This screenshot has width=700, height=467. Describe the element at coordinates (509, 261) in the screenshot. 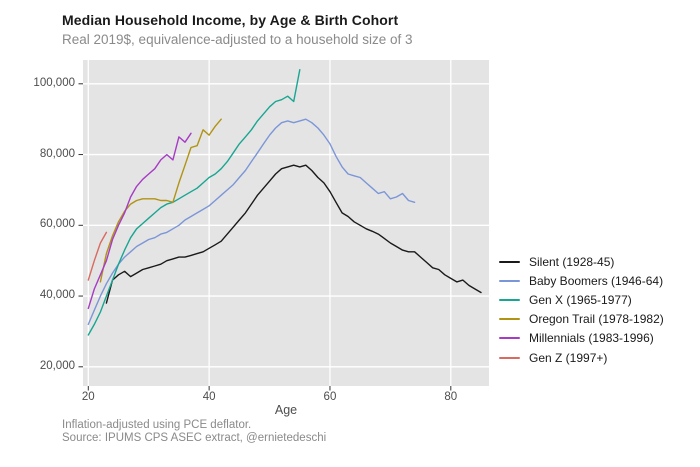

I see `legend-swatch-silent` at that location.